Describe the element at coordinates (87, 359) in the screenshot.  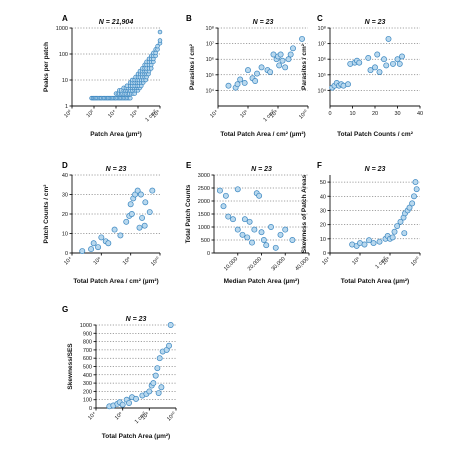
I see `y-tick-label: 600` at that location.